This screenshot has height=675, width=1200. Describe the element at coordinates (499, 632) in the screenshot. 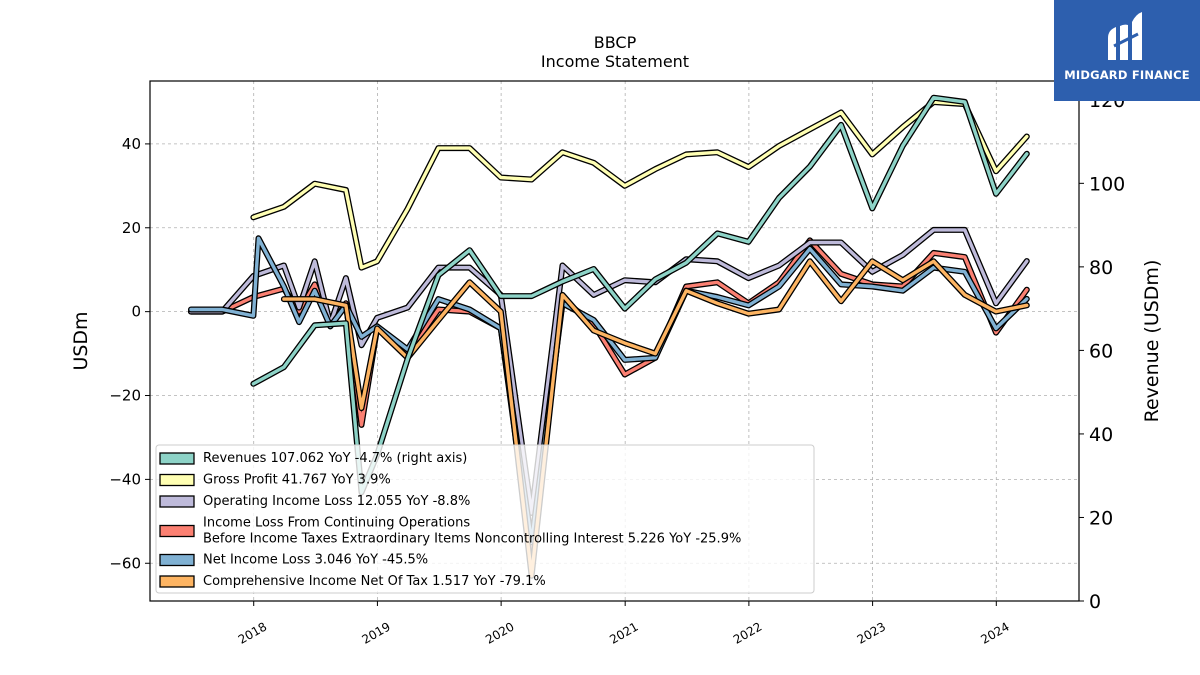

I see `x-tick-label: 2020` at that location.